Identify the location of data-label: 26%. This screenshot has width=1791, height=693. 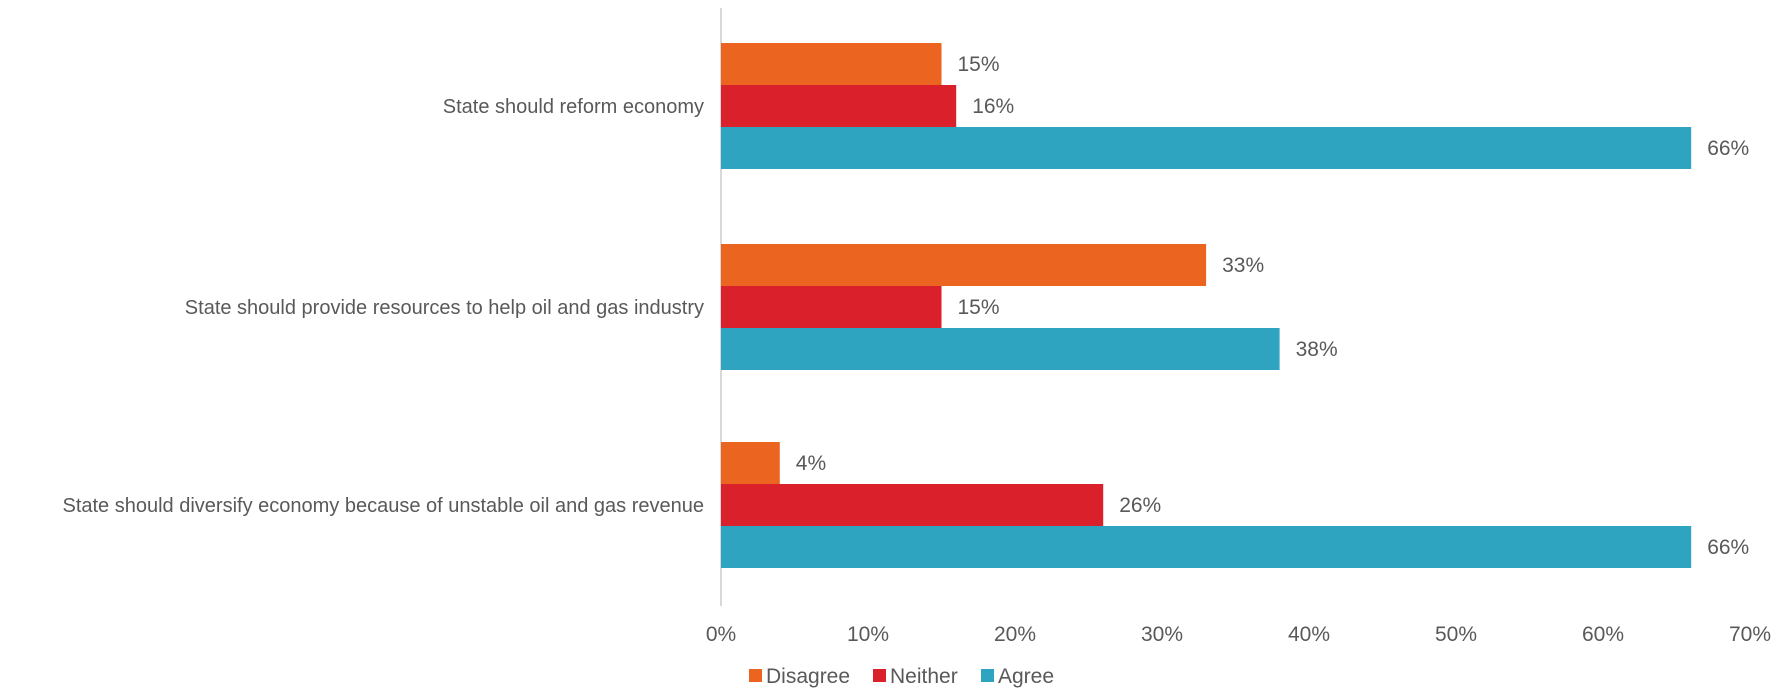
(1140, 505).